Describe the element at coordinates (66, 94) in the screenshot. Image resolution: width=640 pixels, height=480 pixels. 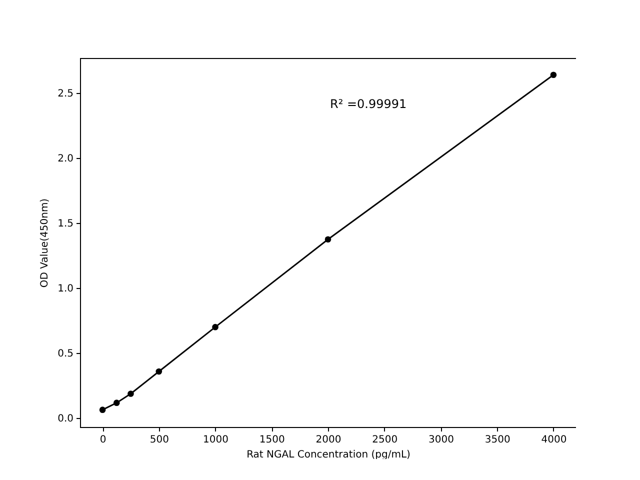
I see `y-tick-label: 2.5` at that location.